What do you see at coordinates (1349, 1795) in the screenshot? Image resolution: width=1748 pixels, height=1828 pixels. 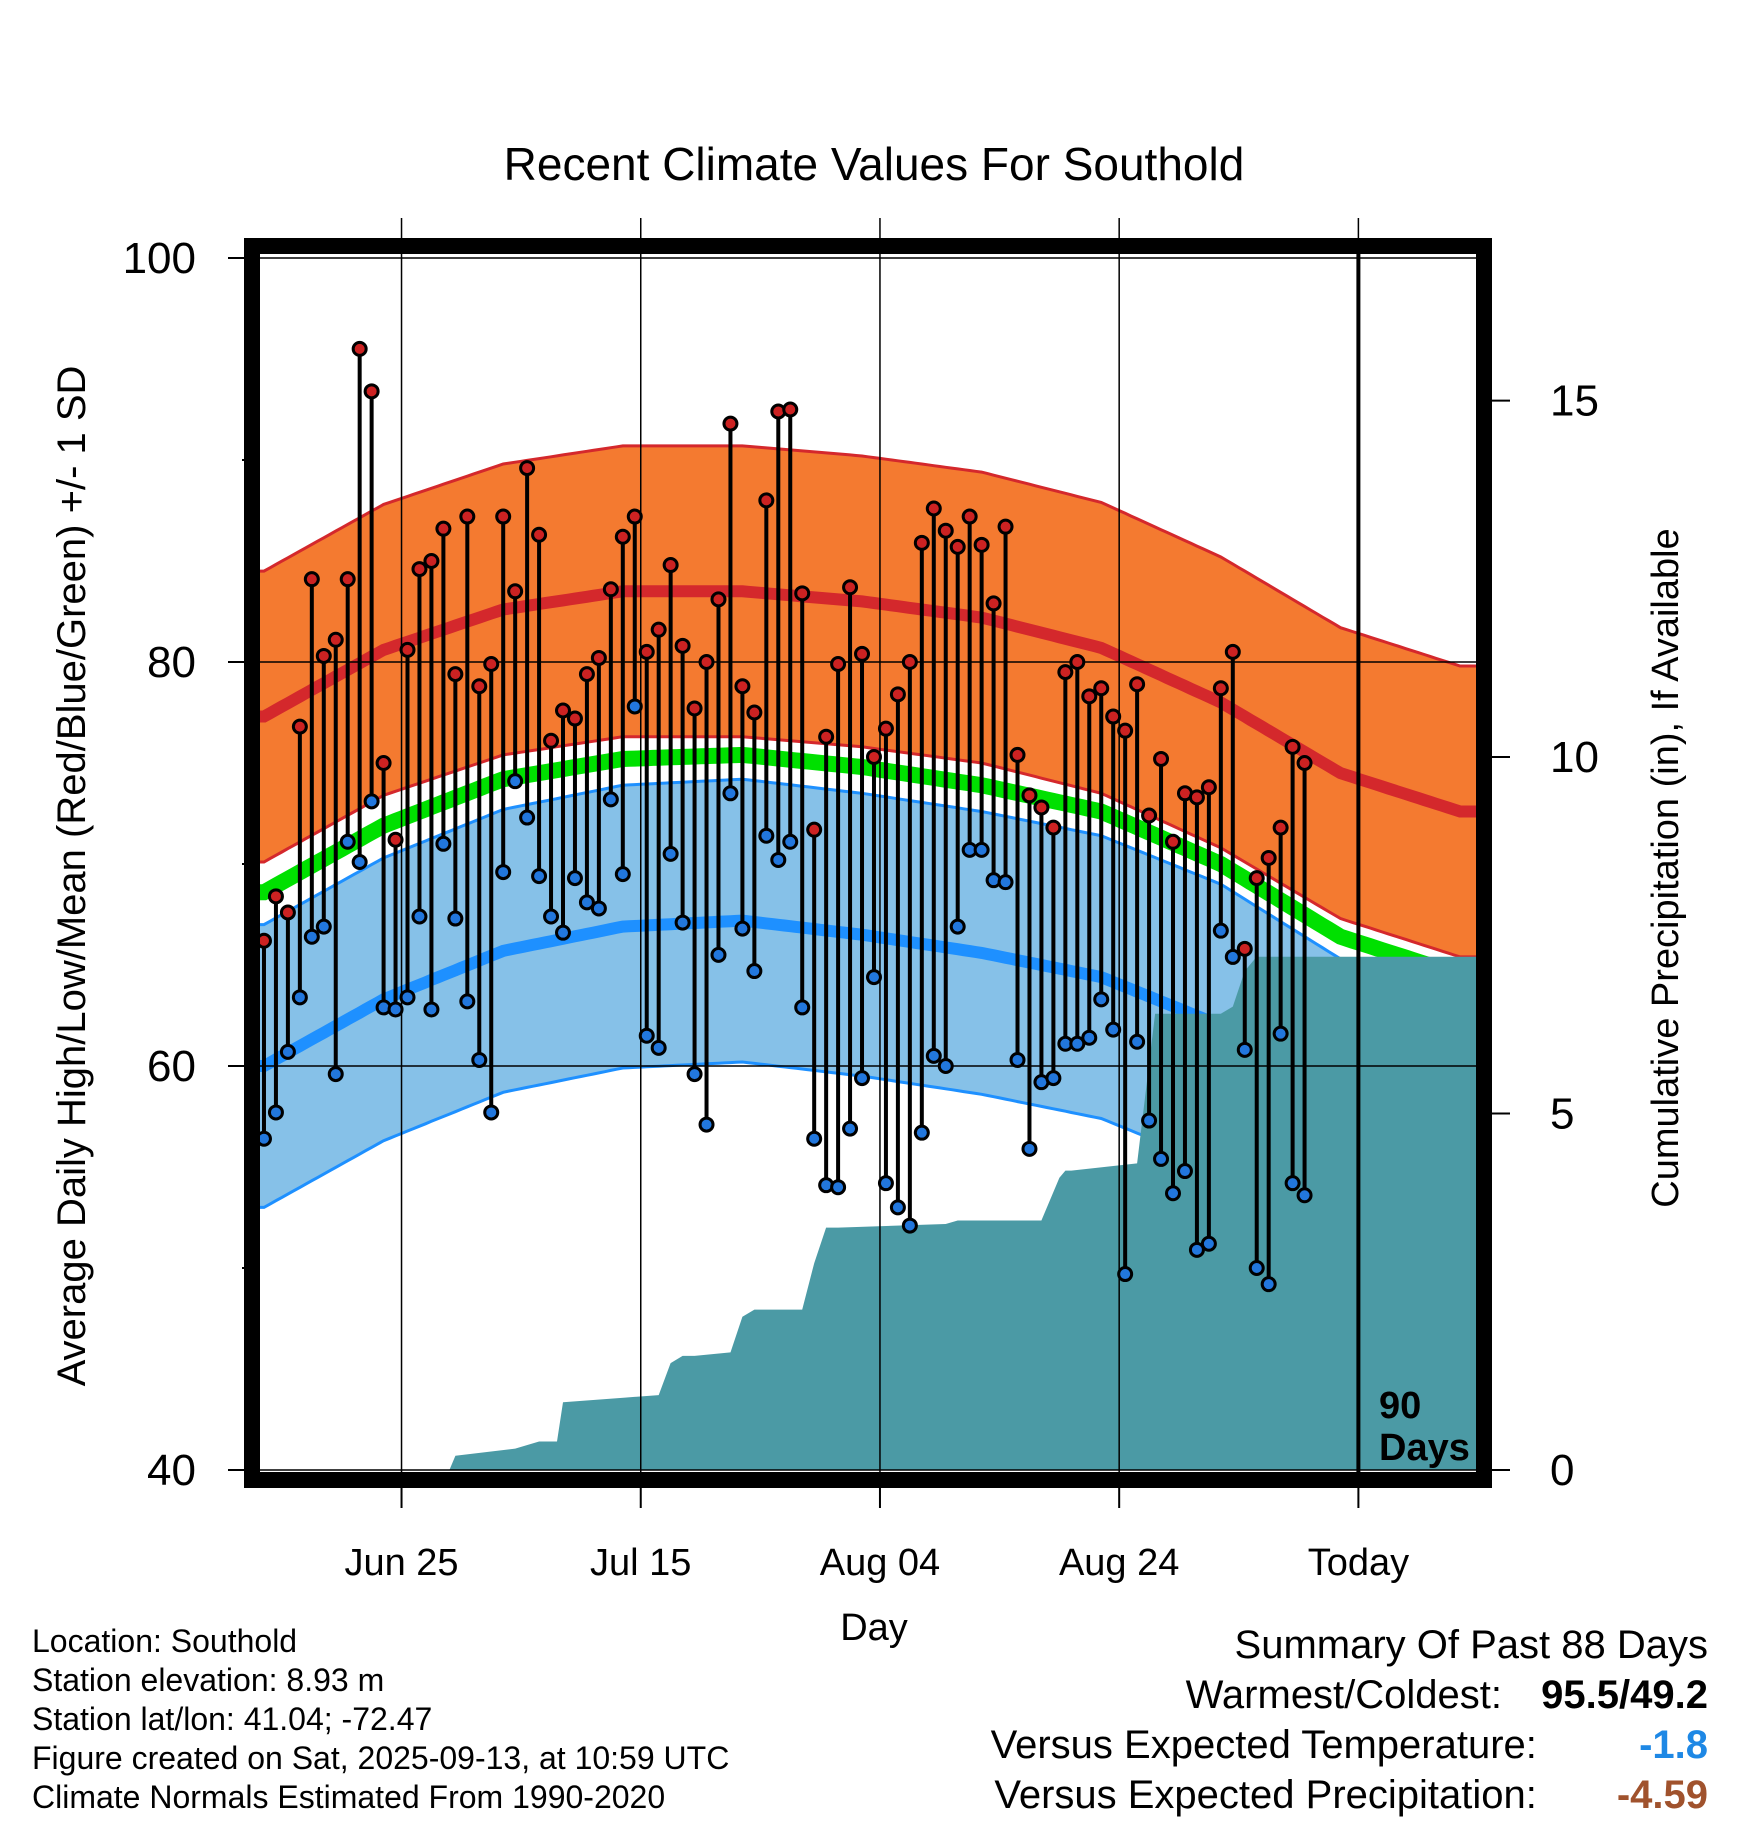 I see `summary-precip-row: Versus Expected Precipitation: -4.59` at bounding box center [1349, 1795].